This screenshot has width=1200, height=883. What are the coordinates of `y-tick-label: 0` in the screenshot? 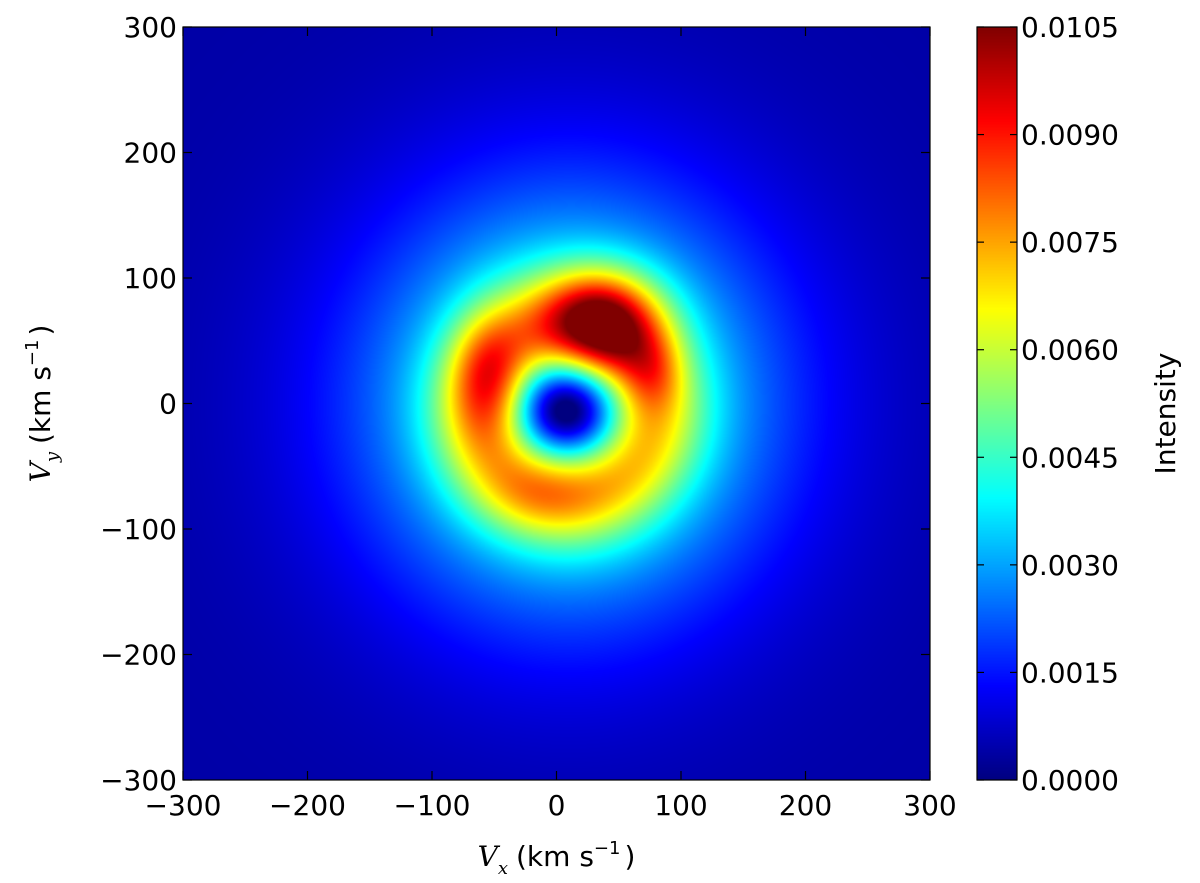 It's located at (168, 404).